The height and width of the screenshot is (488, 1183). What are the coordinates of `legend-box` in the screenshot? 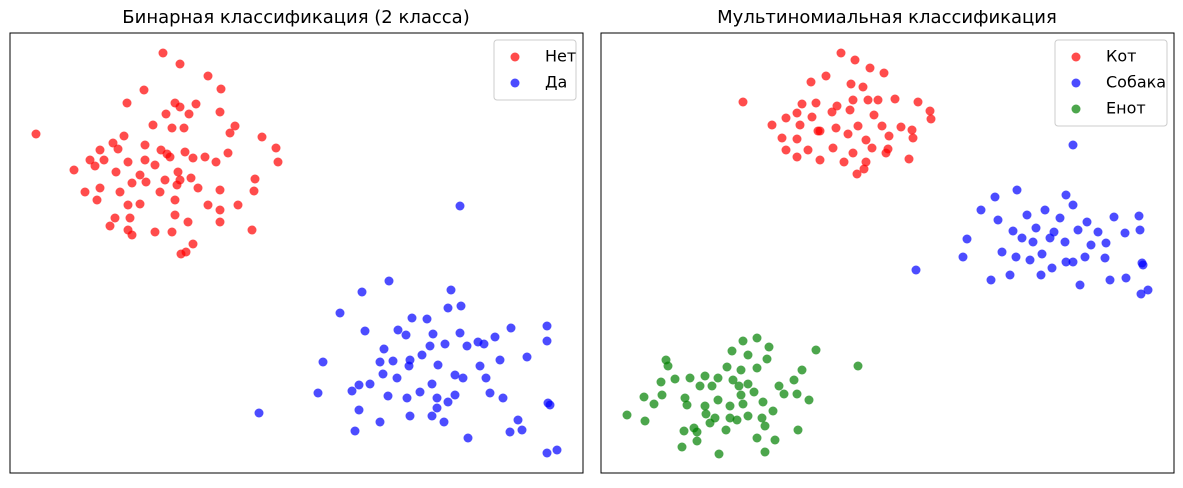 It's located at (1111, 83).